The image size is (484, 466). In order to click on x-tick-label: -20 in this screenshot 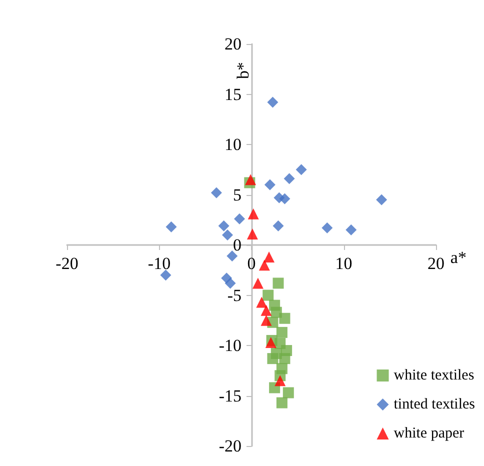, I will do `click(67, 263)`.